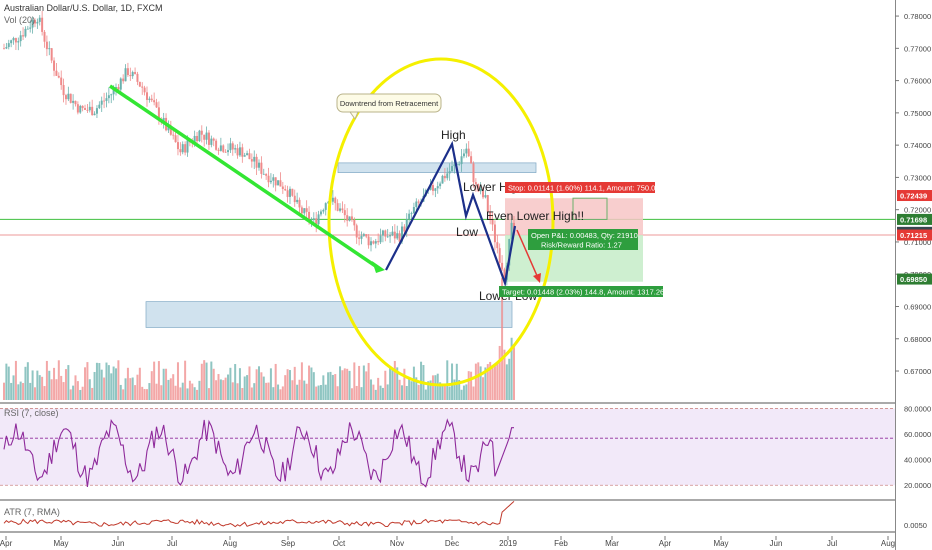  I want to click on y-tick-label: 0.76000, so click(917, 81).